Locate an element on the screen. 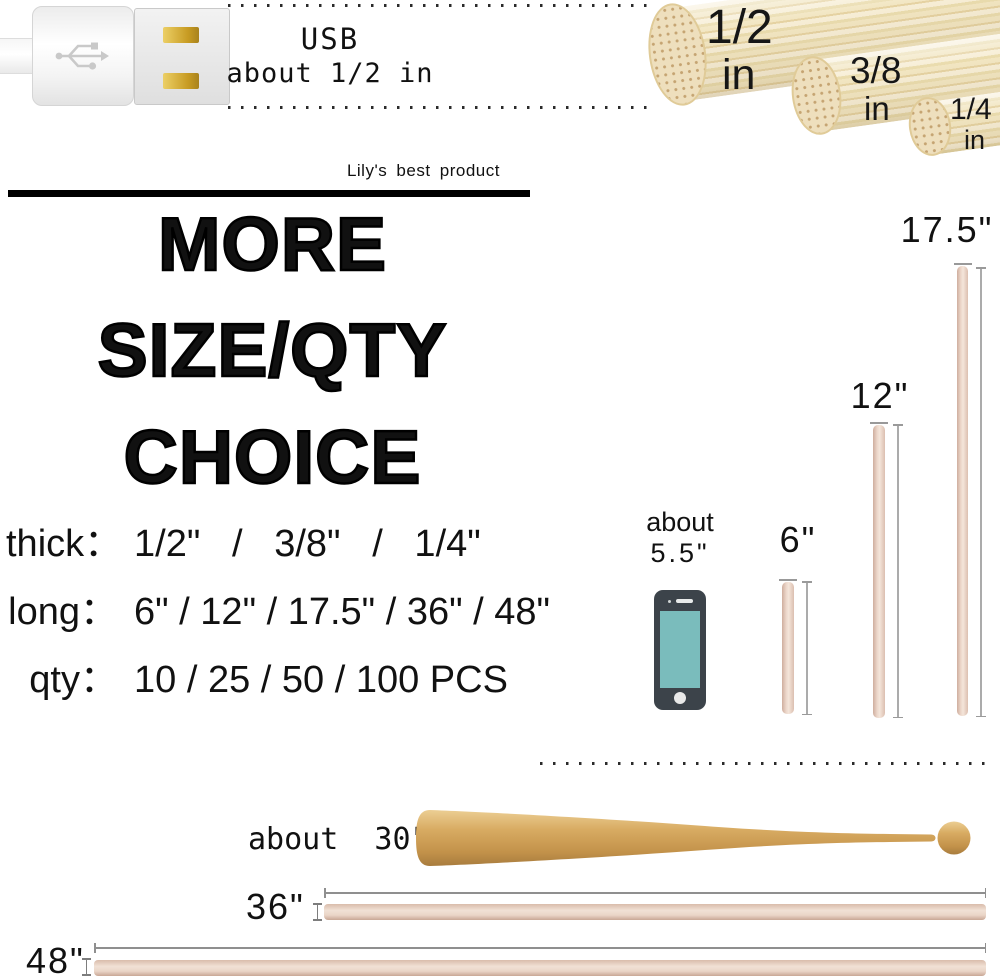  spec-row-thickness: thick： 1/2" / 3/8" / 1/4" is located at coordinates (243, 545).